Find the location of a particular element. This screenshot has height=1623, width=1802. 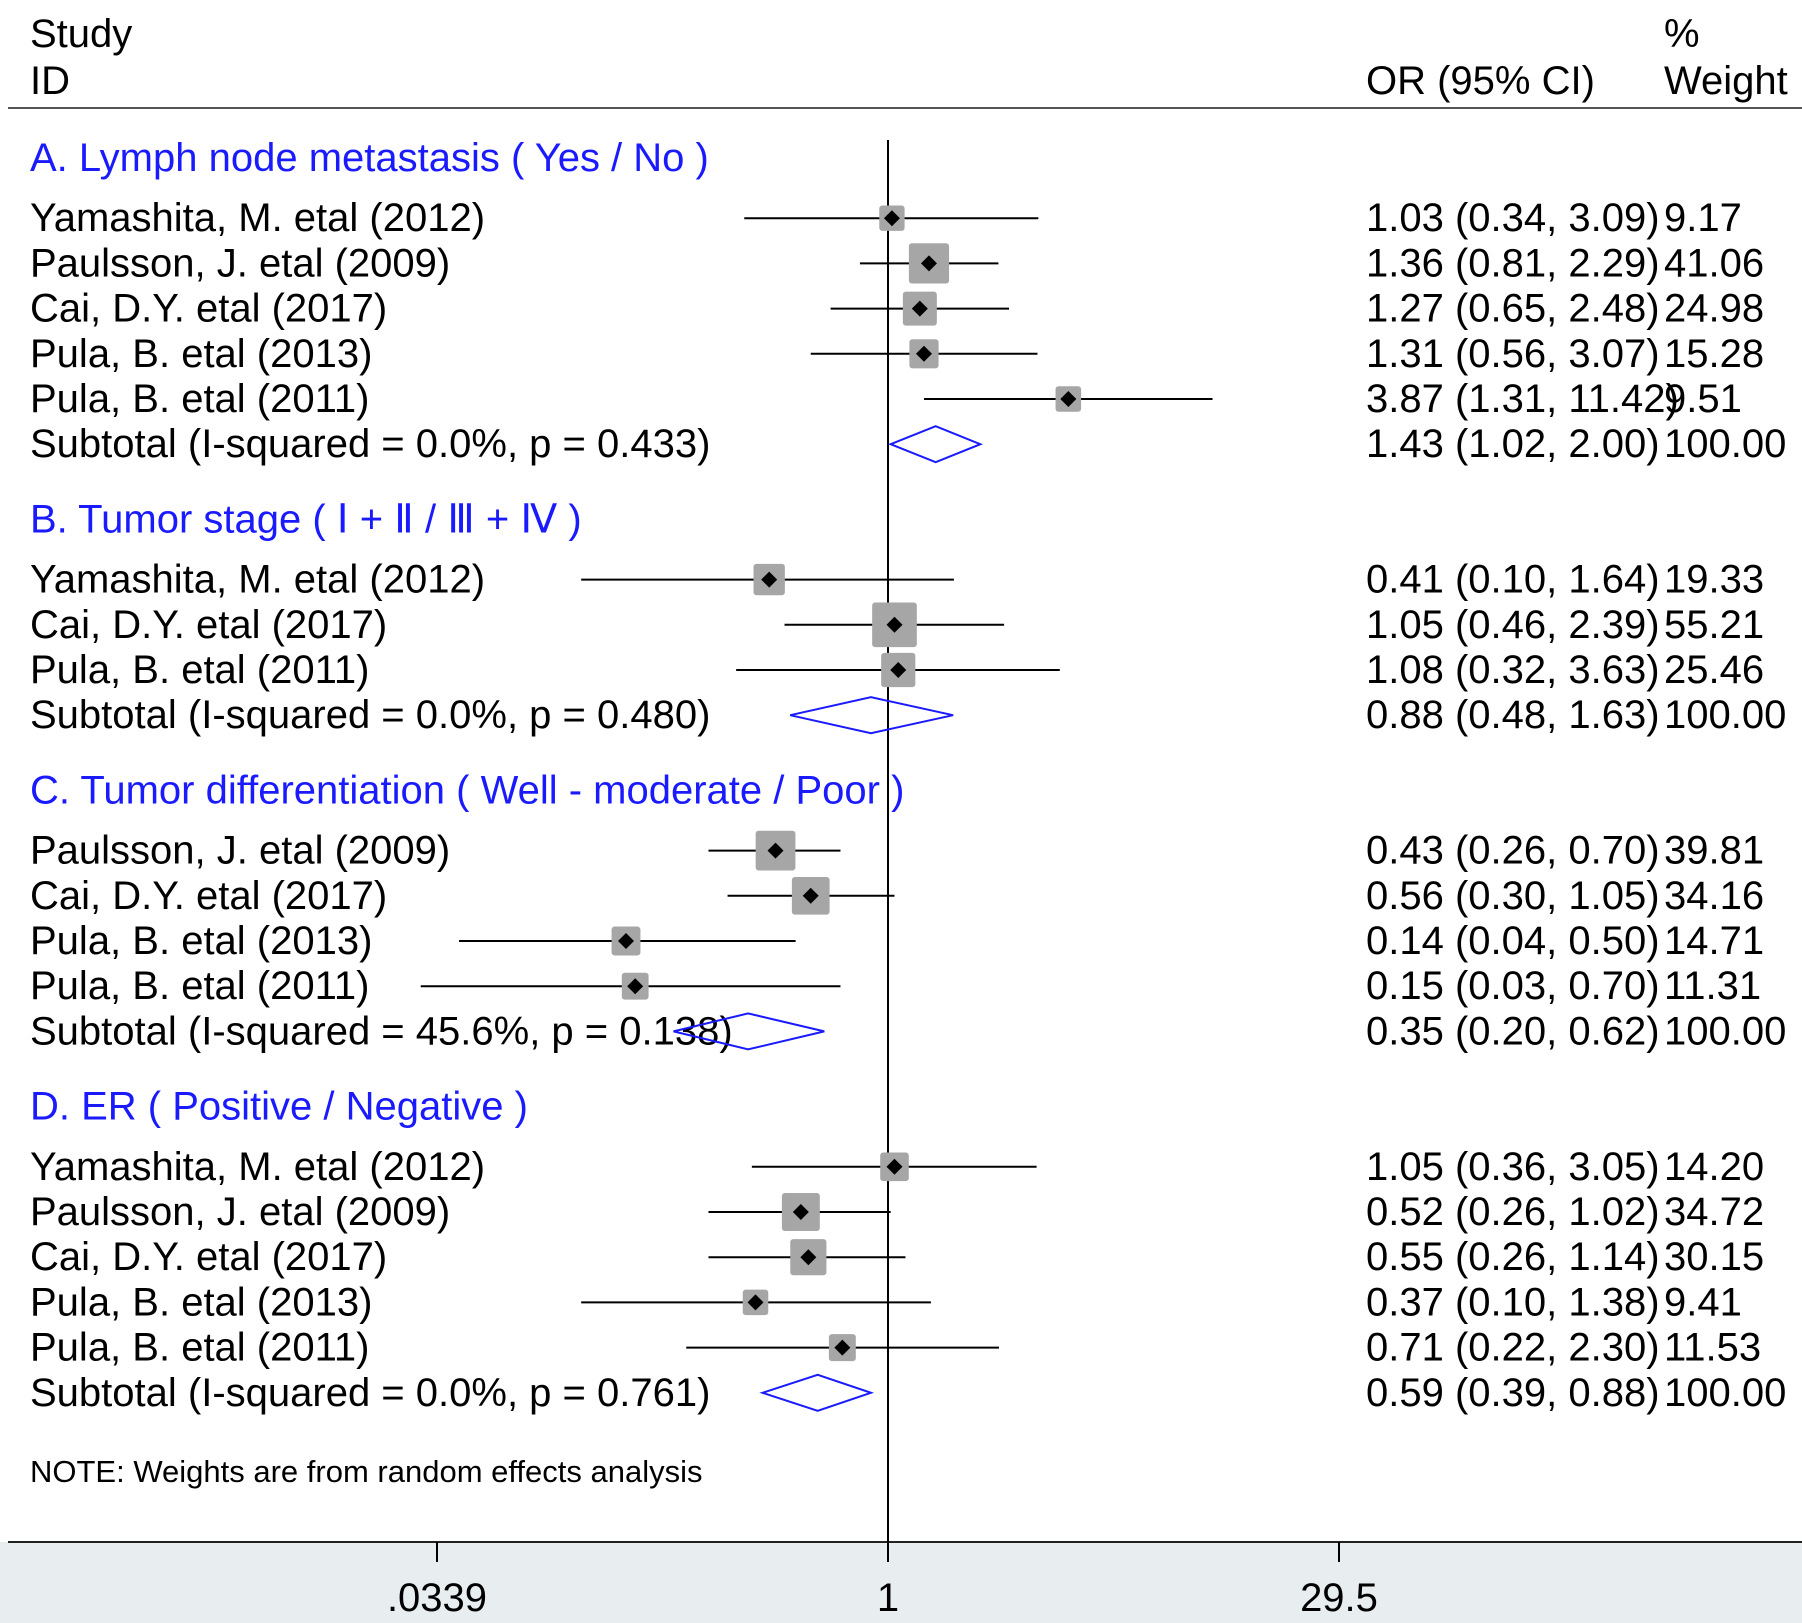

subtotal-label: Subtotal (I-squared = 0.0%, p = 0.433) is located at coordinates (370, 444).